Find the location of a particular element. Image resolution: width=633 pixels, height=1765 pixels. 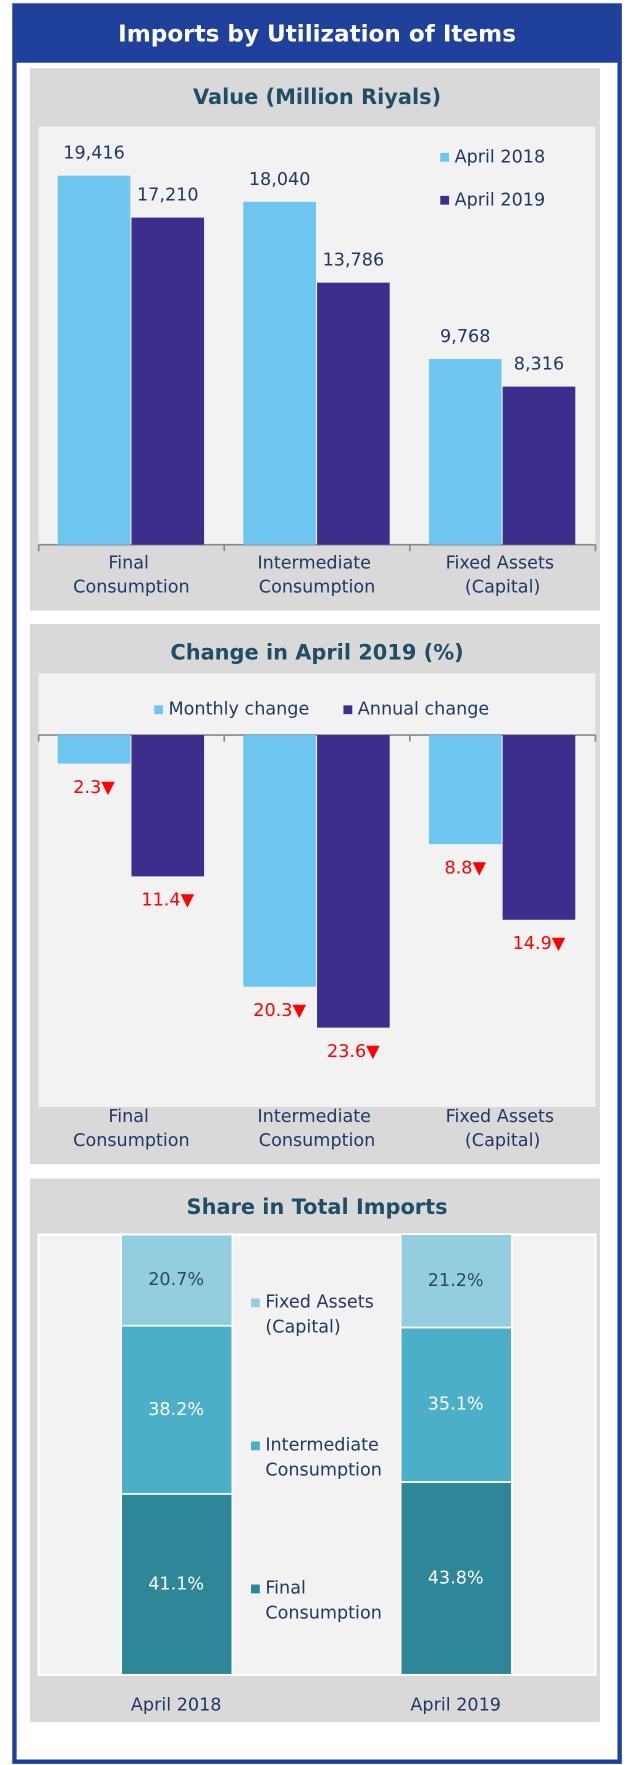

legend-label: Intermediate Consumption is located at coordinates (324, 1457).